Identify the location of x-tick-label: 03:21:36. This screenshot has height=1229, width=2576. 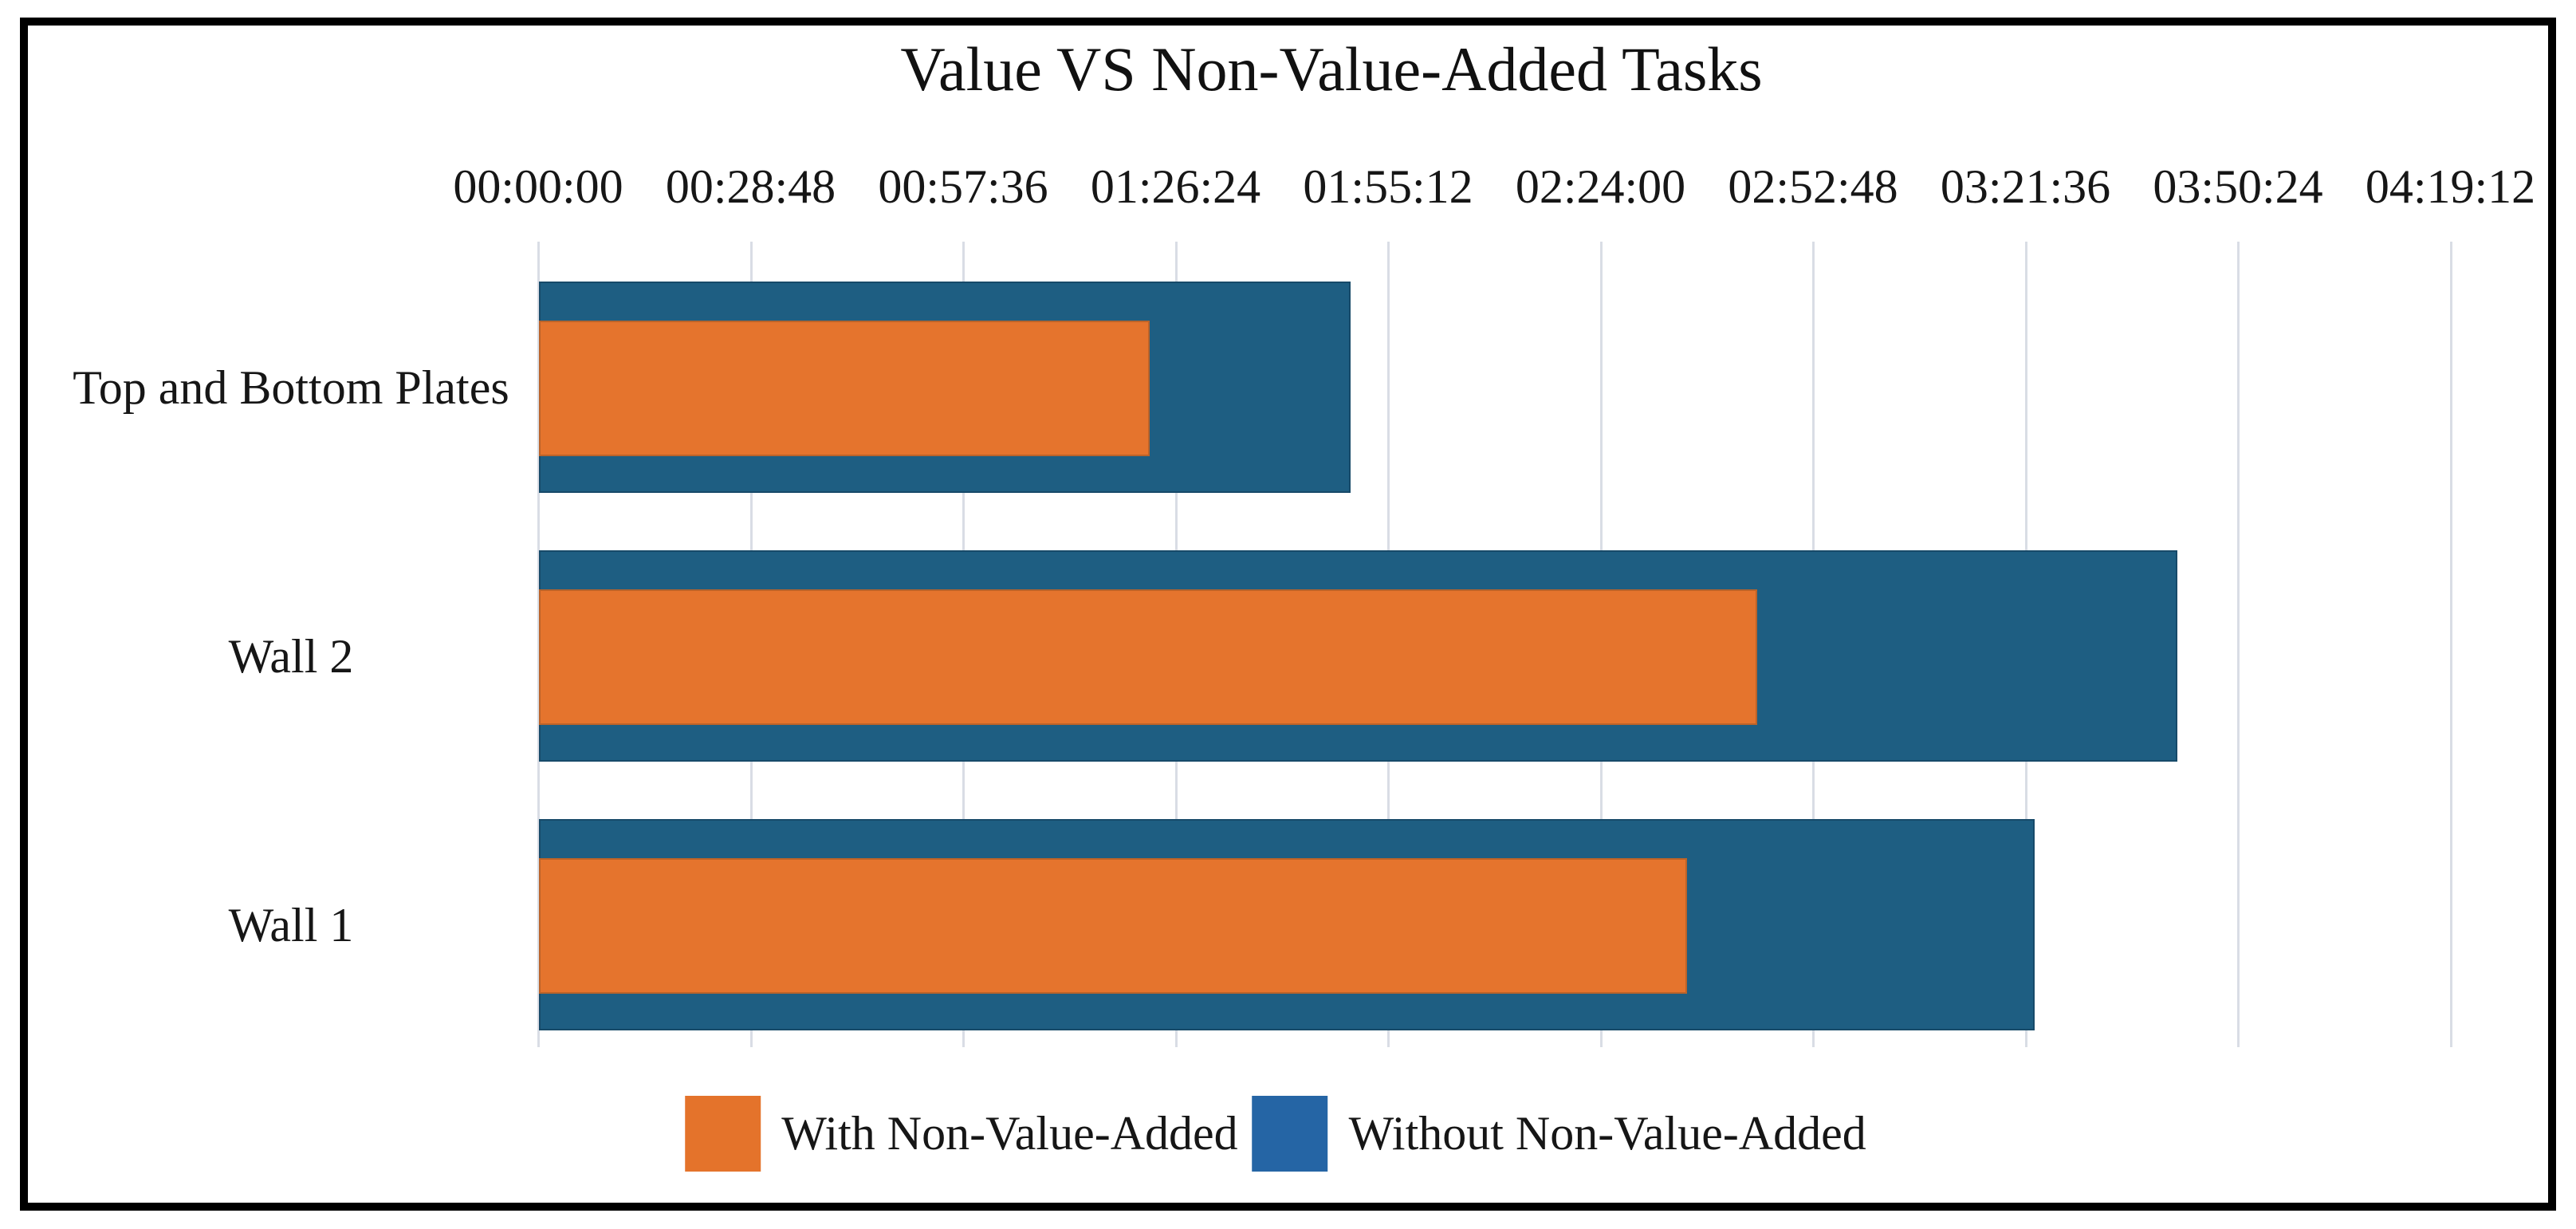
(2025, 186).